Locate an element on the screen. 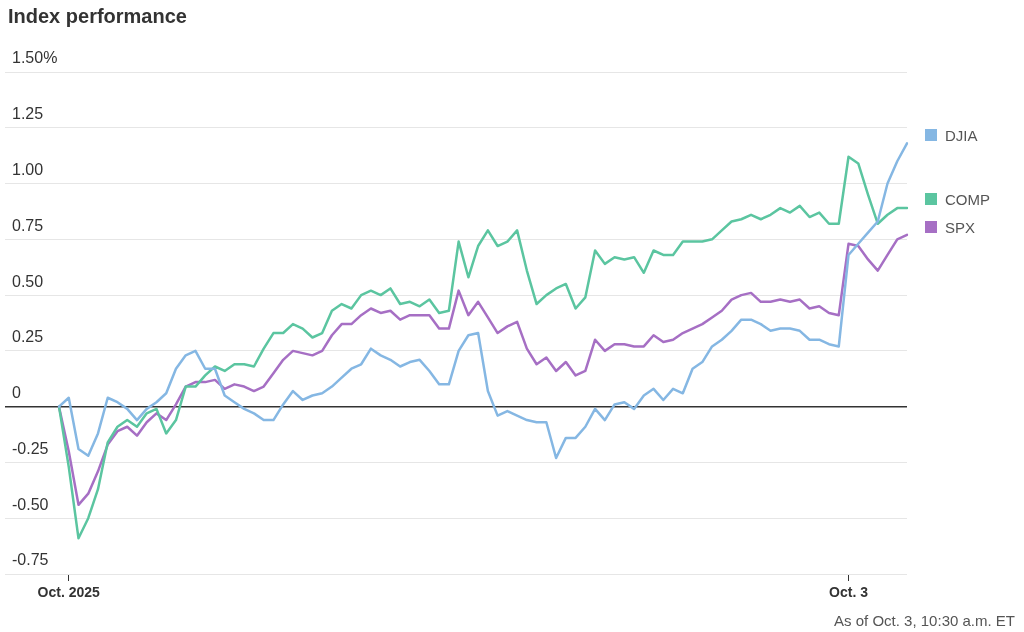  text: As of Oct. 3, 10:30 a.m. ET is located at coordinates (924, 620).